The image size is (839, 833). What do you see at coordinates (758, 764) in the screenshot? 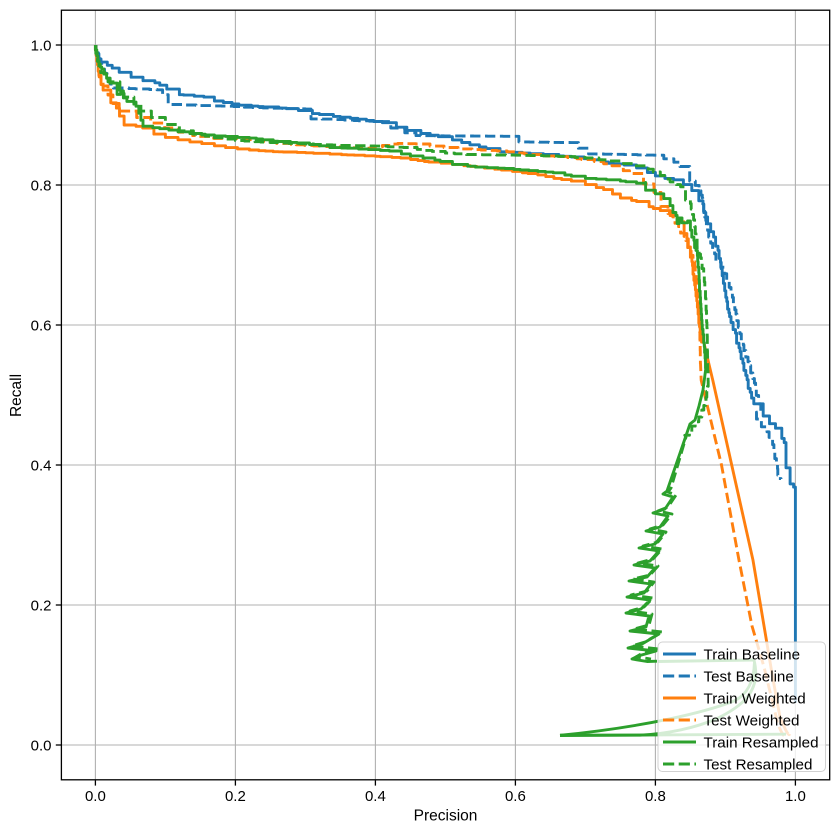
I see `svg-text: Test Resampled` at bounding box center [758, 764].